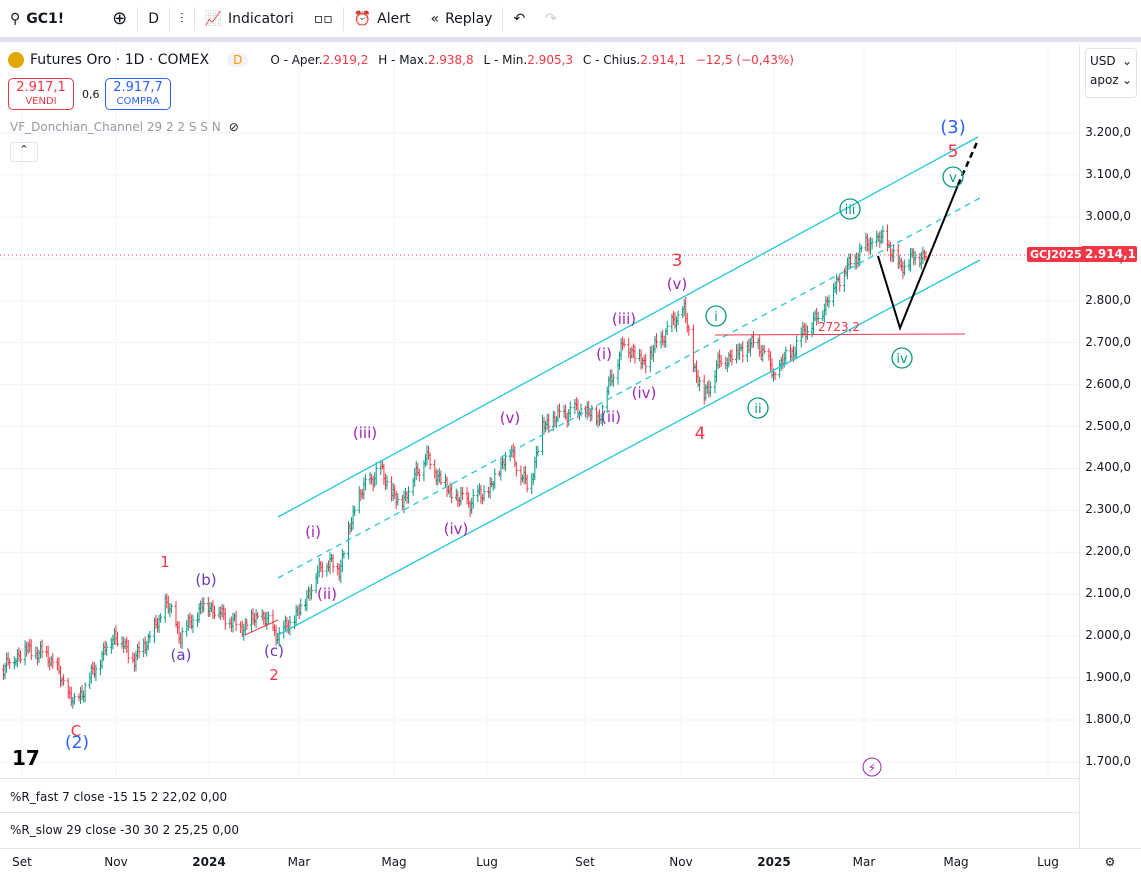 Image resolution: width=1141 pixels, height=874 pixels. What do you see at coordinates (540, 830) in the screenshot?
I see `rslow-pane: %R_slow 29 close -30 30 2 25,25 0,00` at bounding box center [540, 830].